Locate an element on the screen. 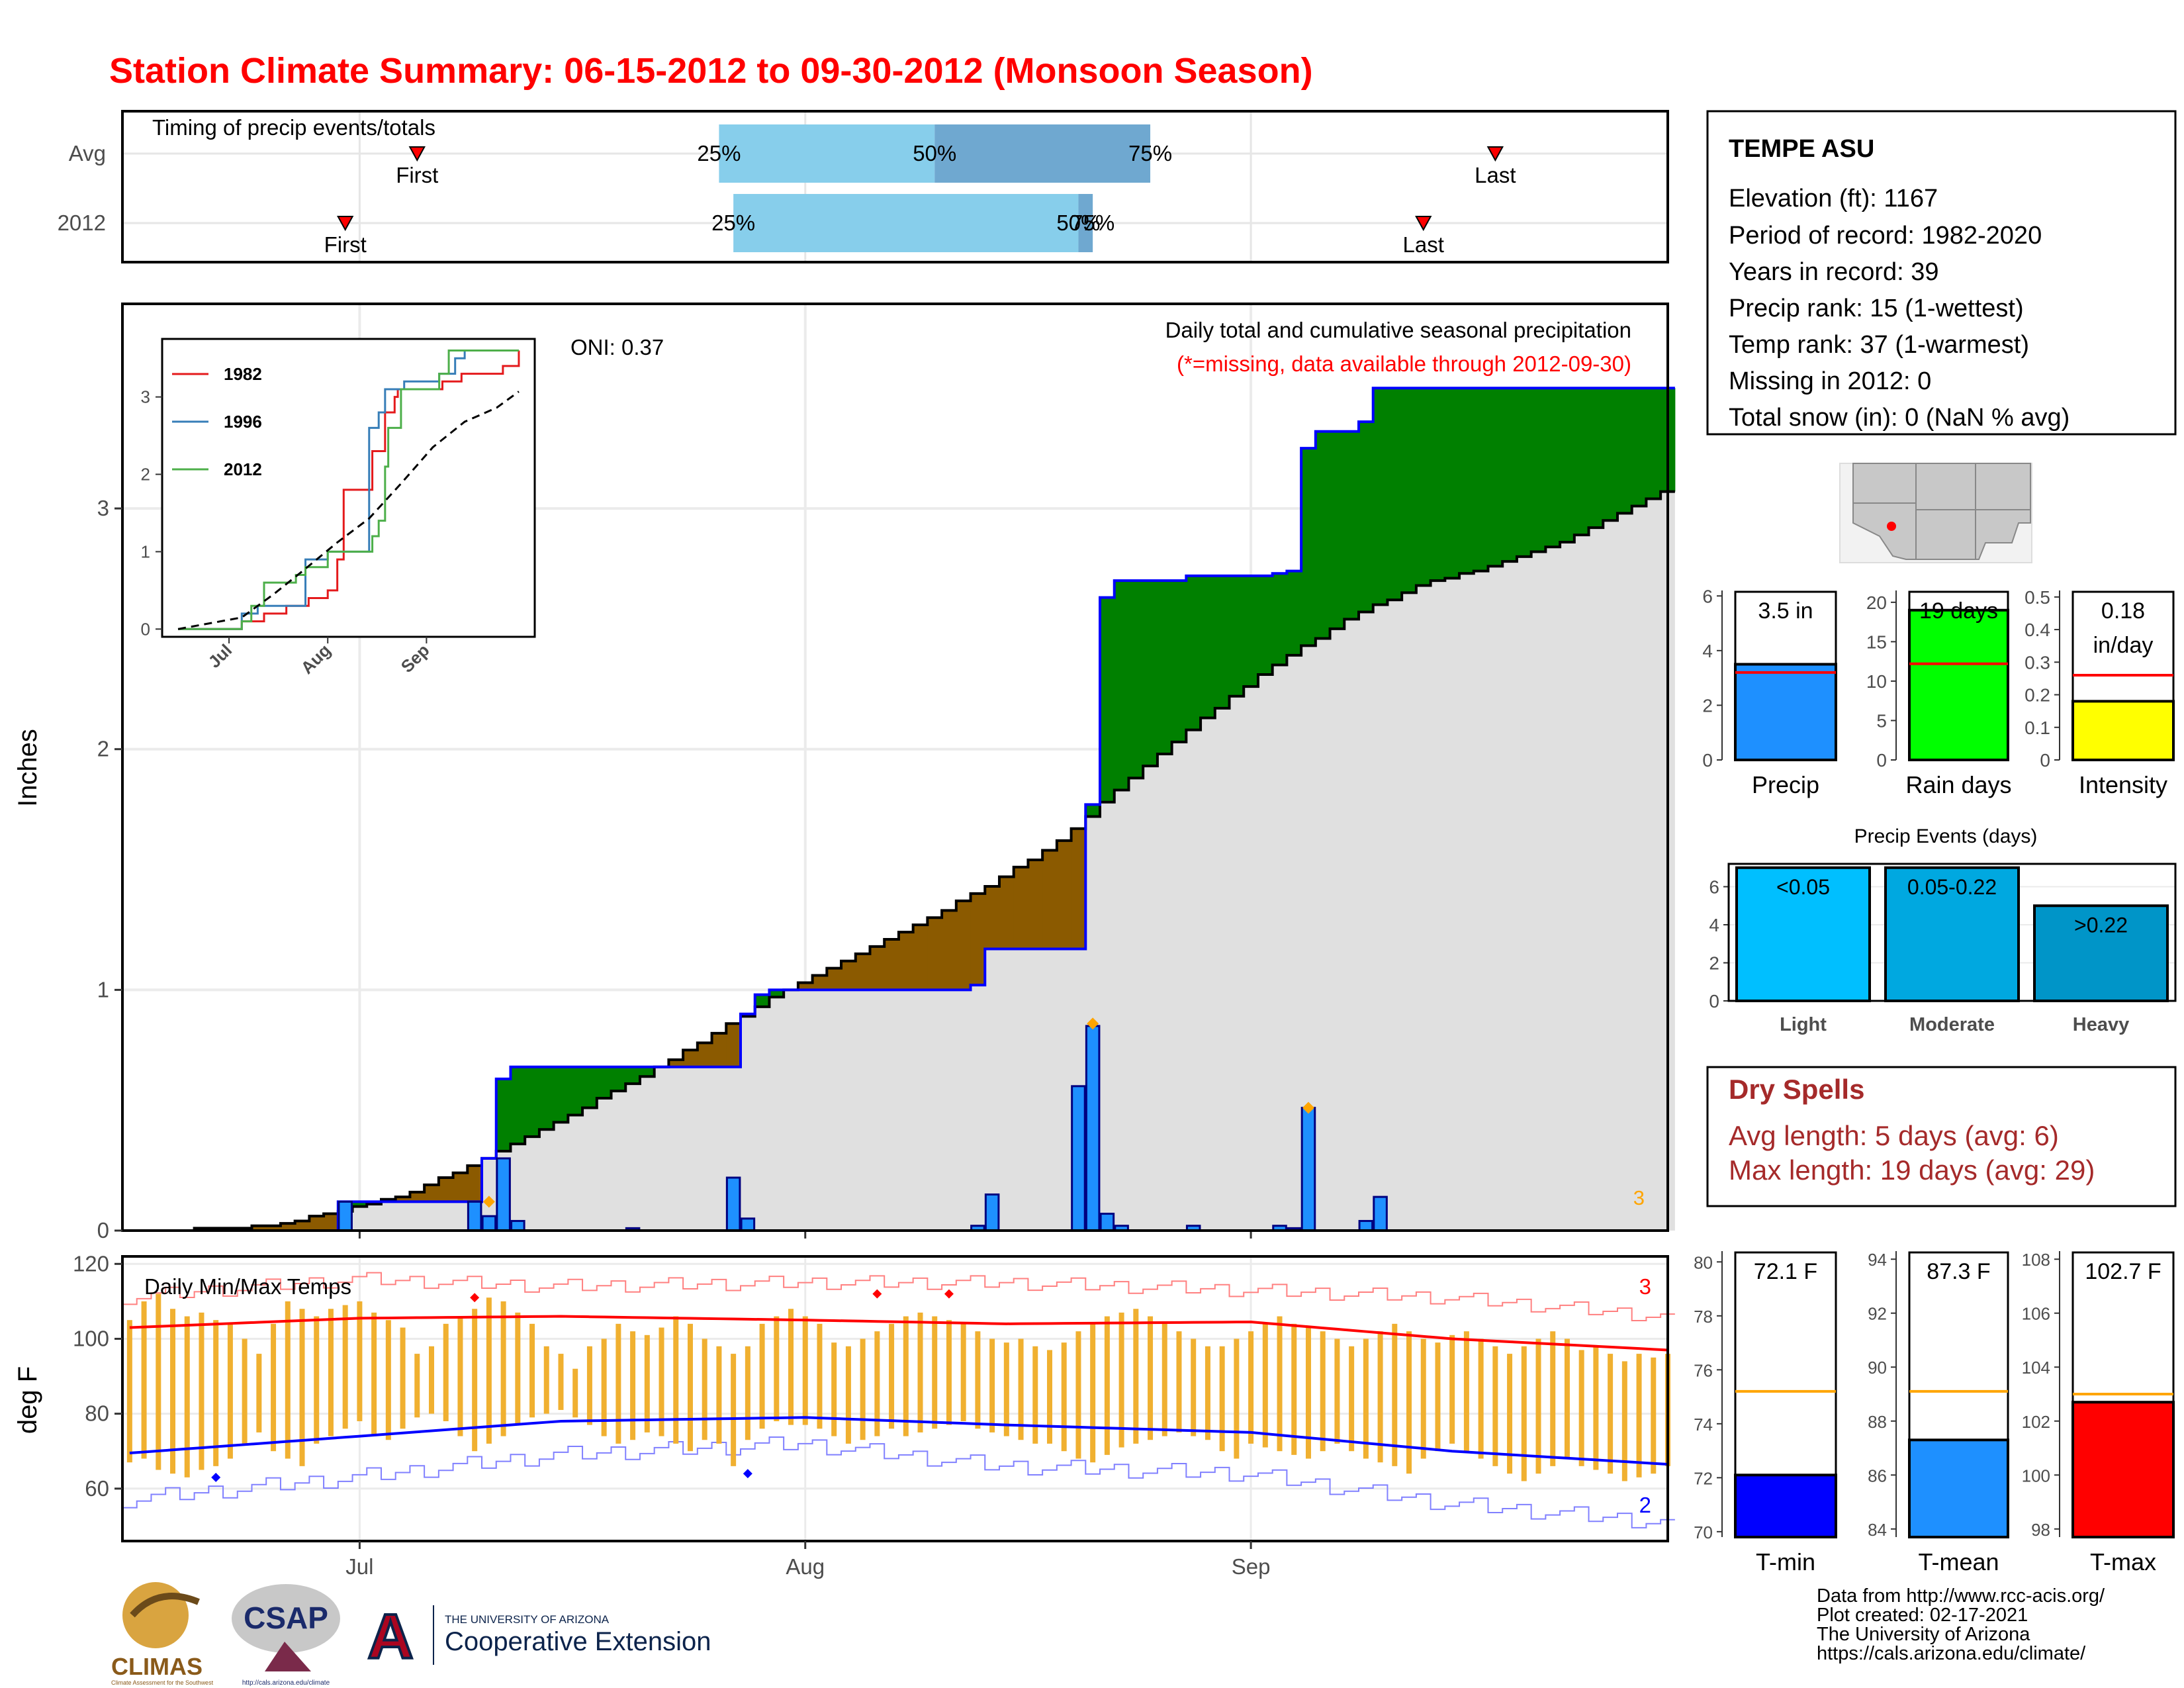 The height and width of the screenshot is (1688, 2184). footer-line-url: https://cals.arizona.edu/climate/ is located at coordinates (1951, 1653).